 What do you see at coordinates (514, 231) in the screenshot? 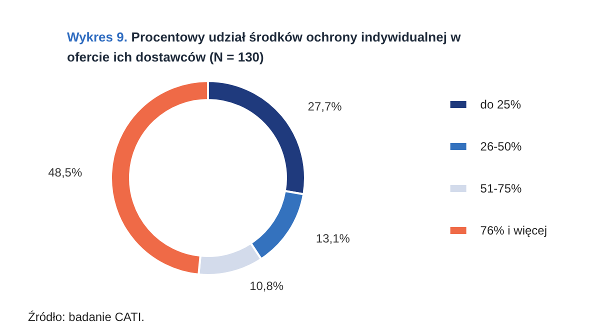
I see `legend-label: 76% i więcej` at bounding box center [514, 231].